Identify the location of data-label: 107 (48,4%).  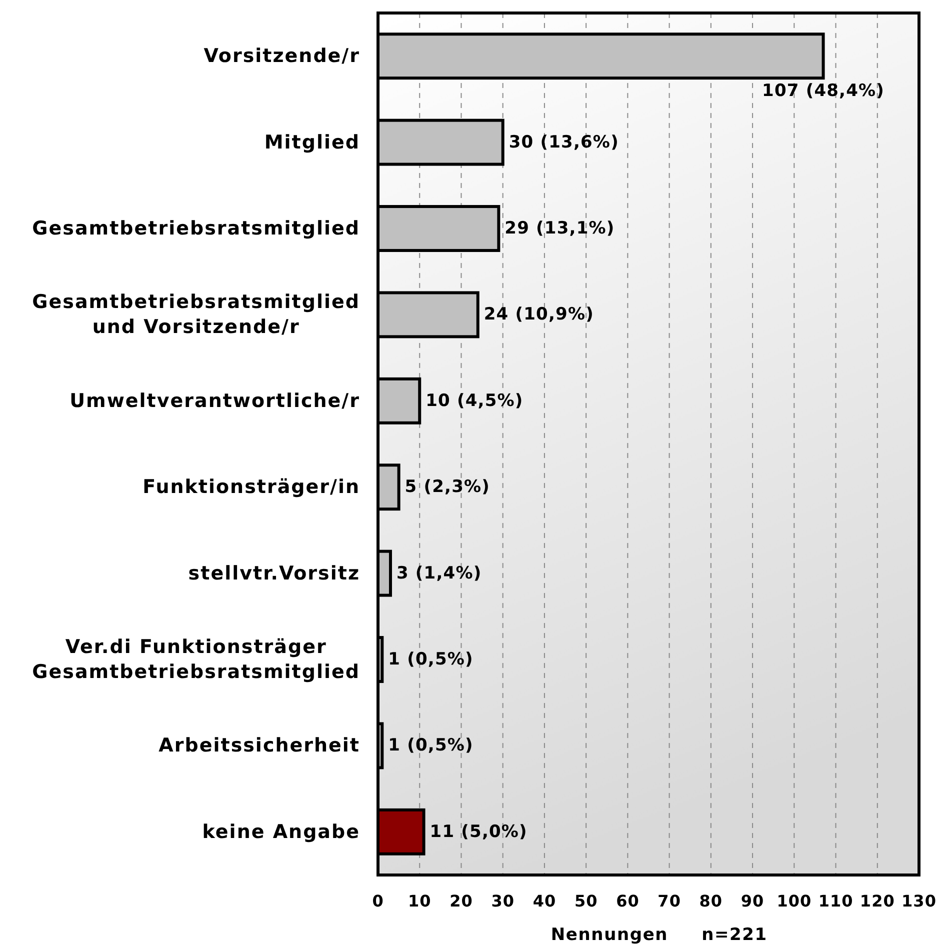
(823, 91).